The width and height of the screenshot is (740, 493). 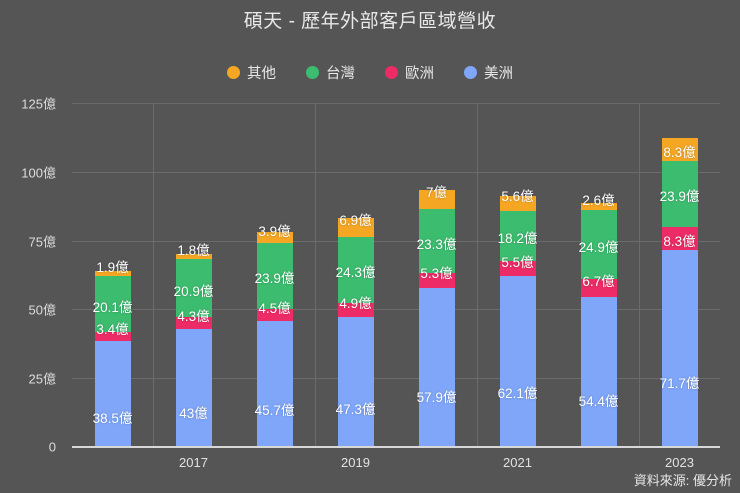 I want to click on page-title: 碩天 - 歷年外部客戶區域營收, so click(x=370, y=21).